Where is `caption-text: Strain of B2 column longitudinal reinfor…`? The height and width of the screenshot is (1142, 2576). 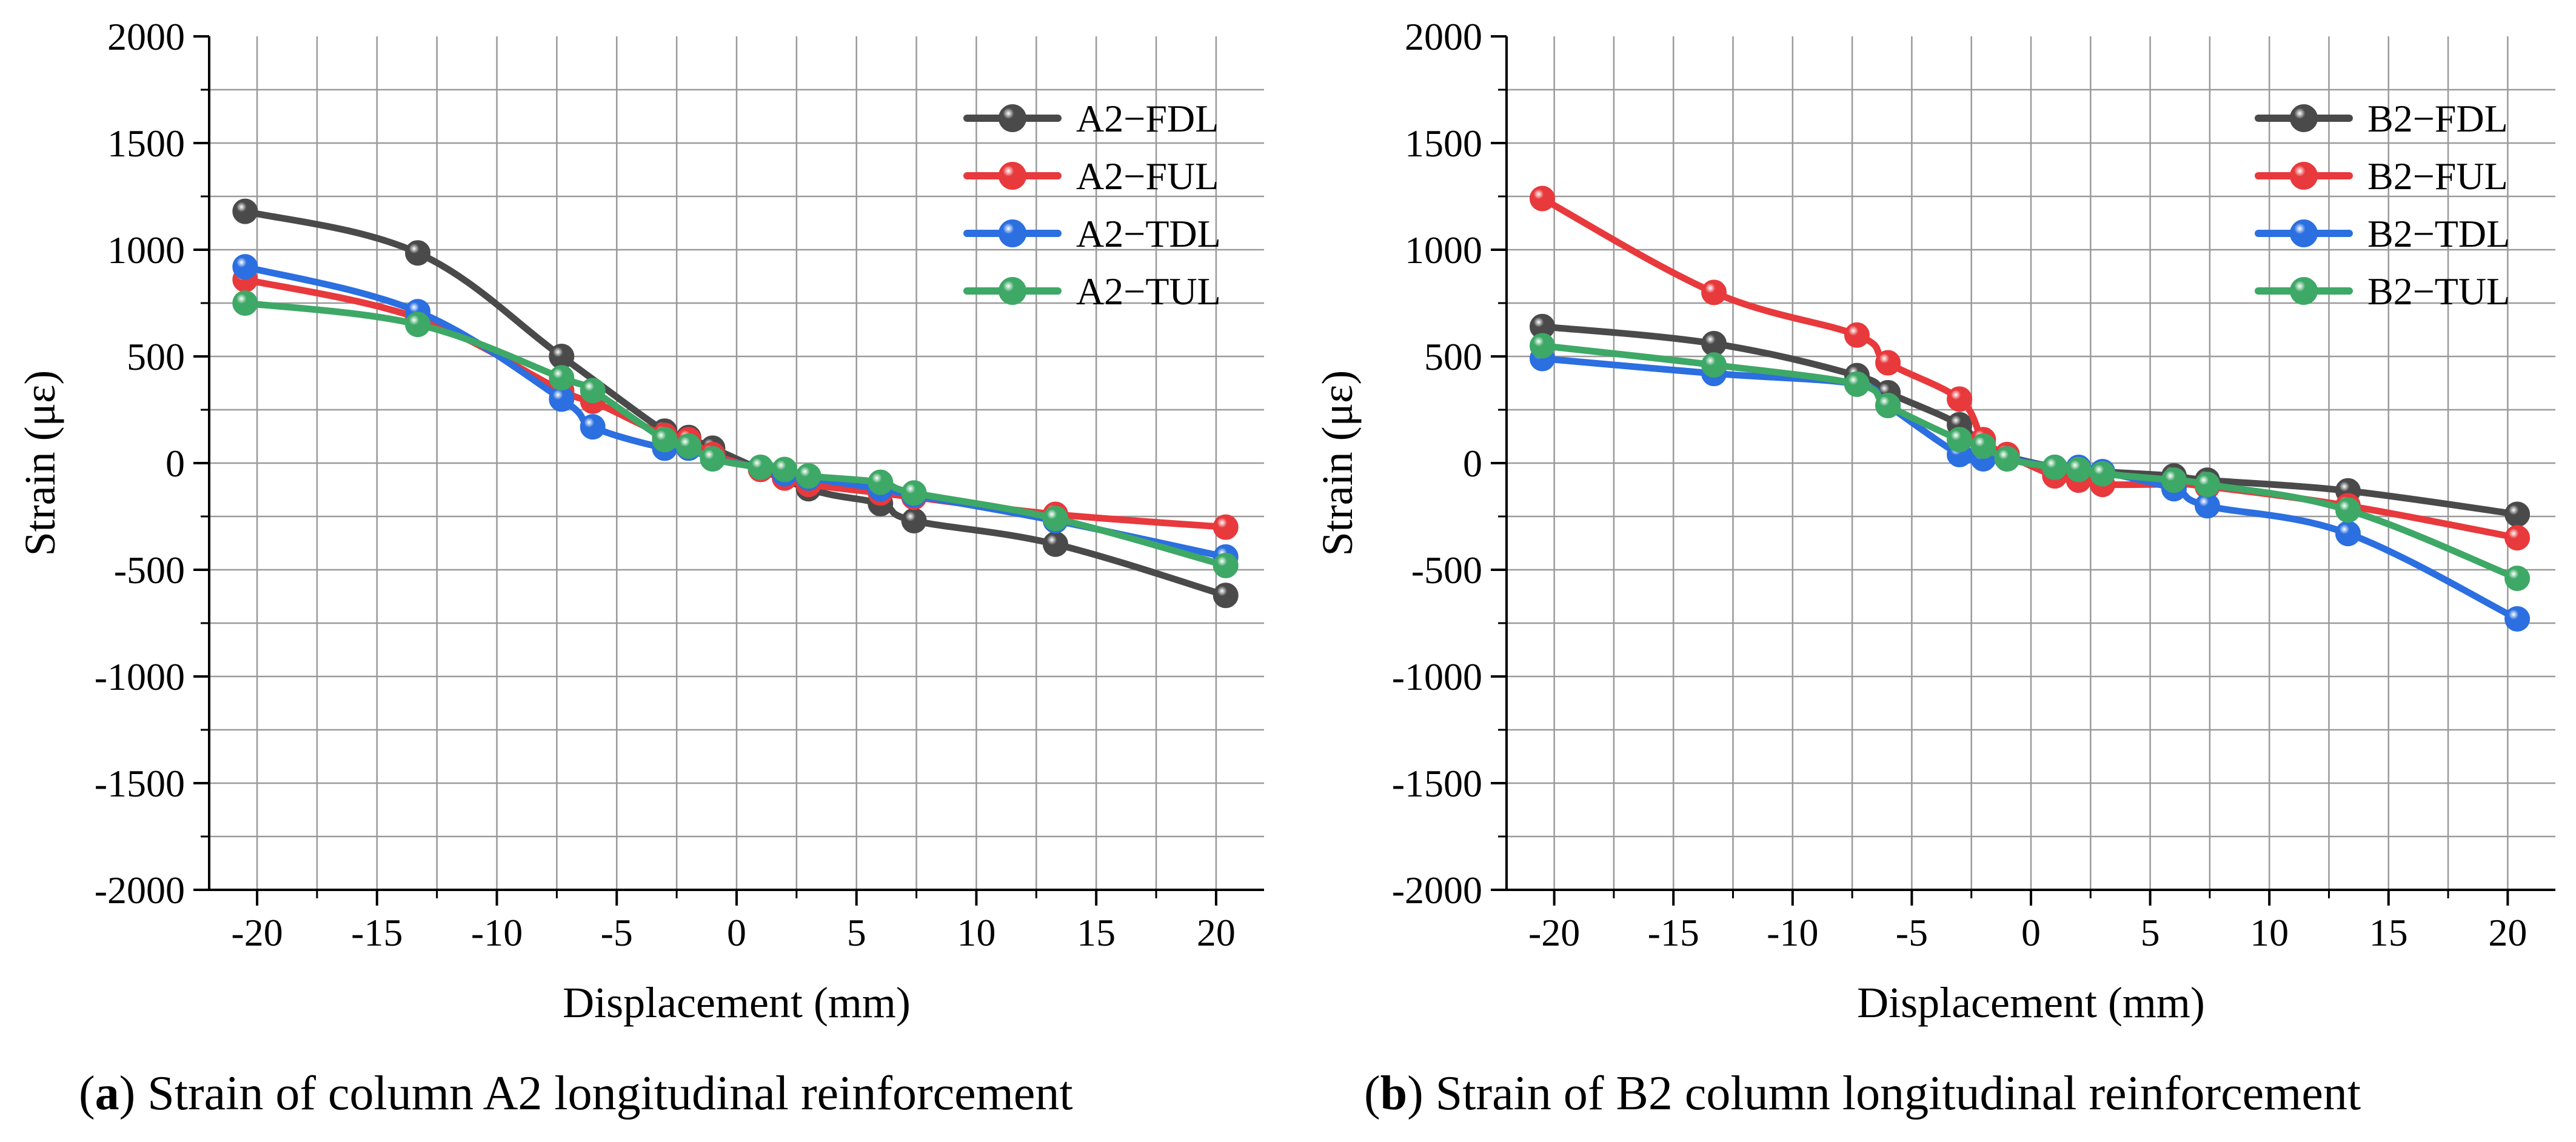 caption-text: Strain of B2 column longitudinal reinfor… is located at coordinates (1892, 1093).